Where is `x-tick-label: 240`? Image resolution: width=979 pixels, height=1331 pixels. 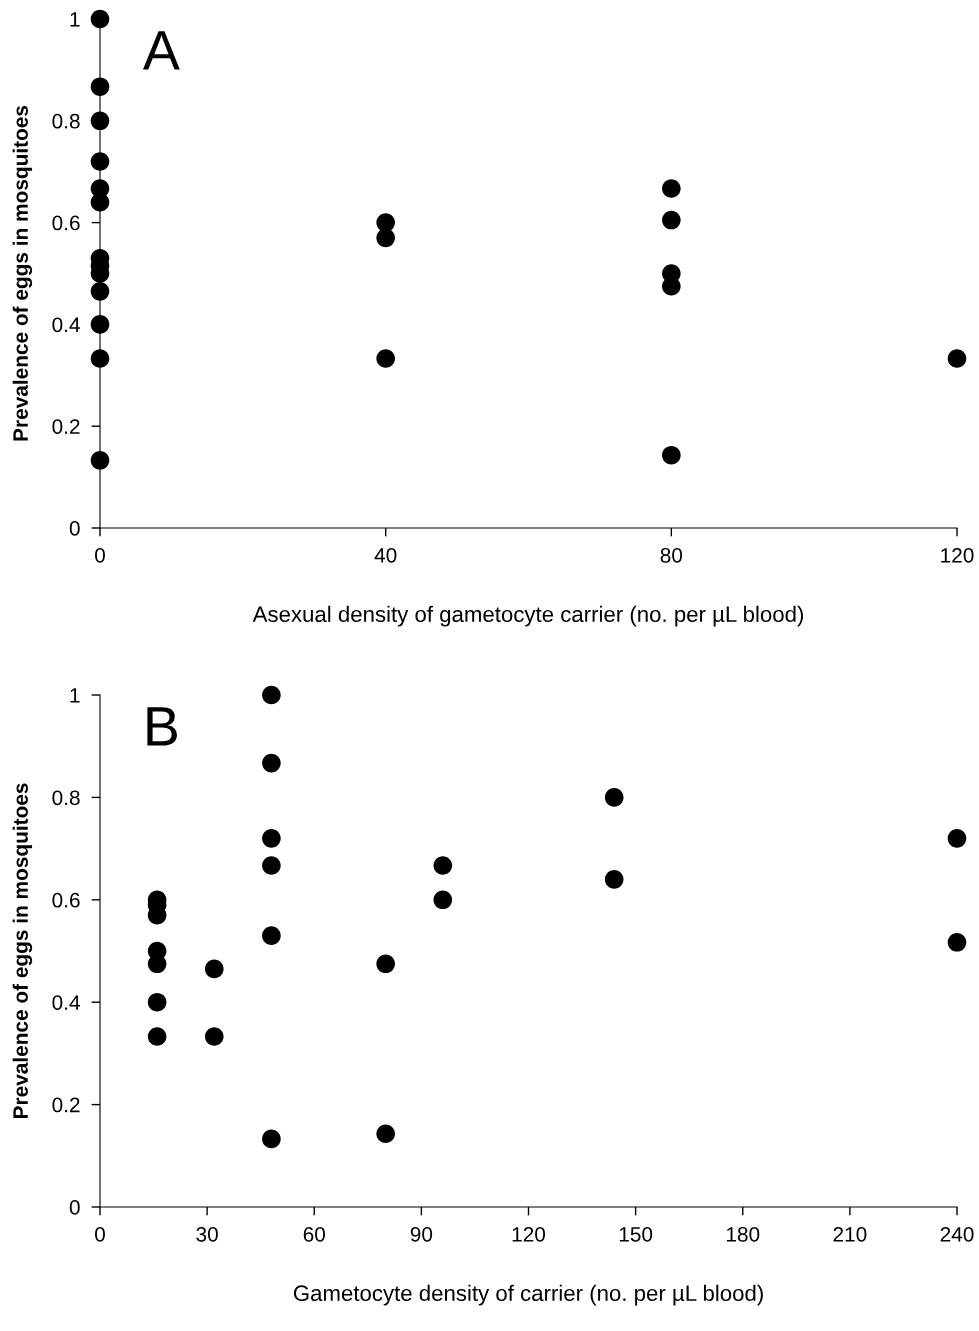
x-tick-label: 240 is located at coordinates (957, 1234).